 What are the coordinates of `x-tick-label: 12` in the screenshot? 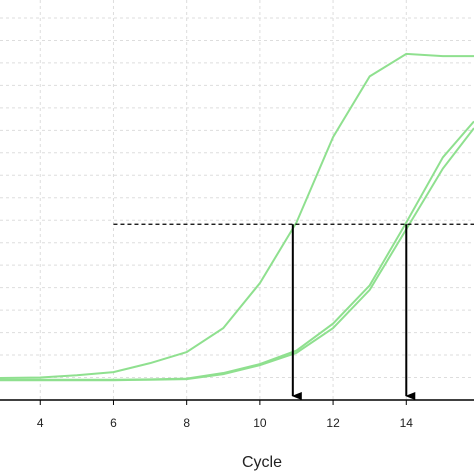 It's located at (333, 423).